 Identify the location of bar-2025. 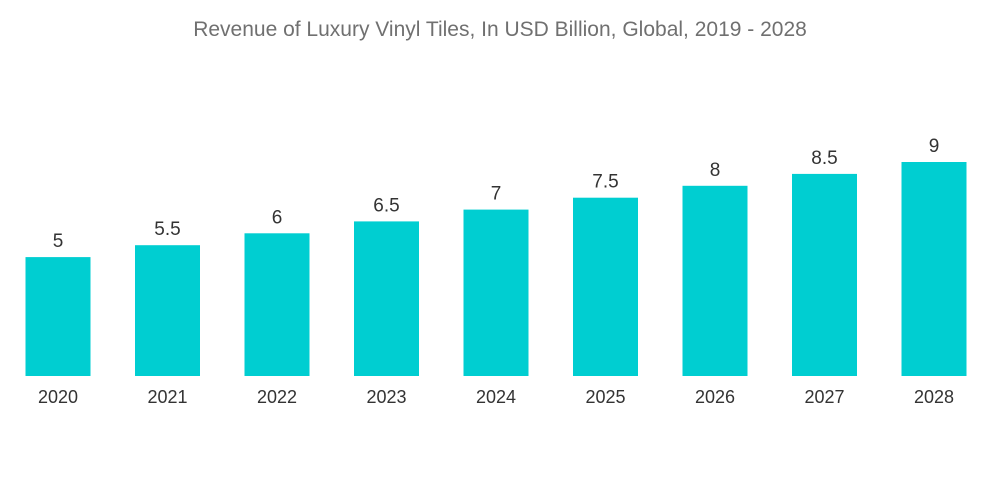
(605, 286).